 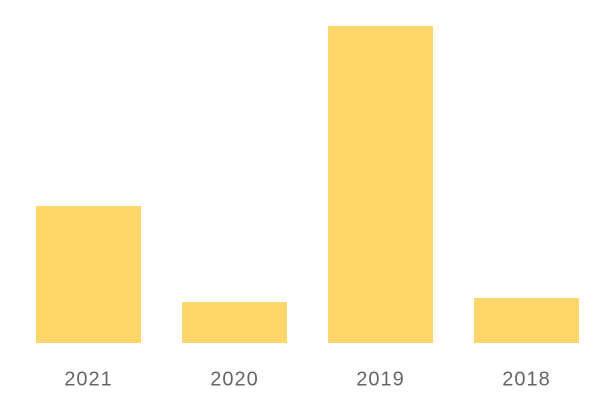 What do you see at coordinates (526, 379) in the screenshot?
I see `x-tick-label: 2018` at bounding box center [526, 379].